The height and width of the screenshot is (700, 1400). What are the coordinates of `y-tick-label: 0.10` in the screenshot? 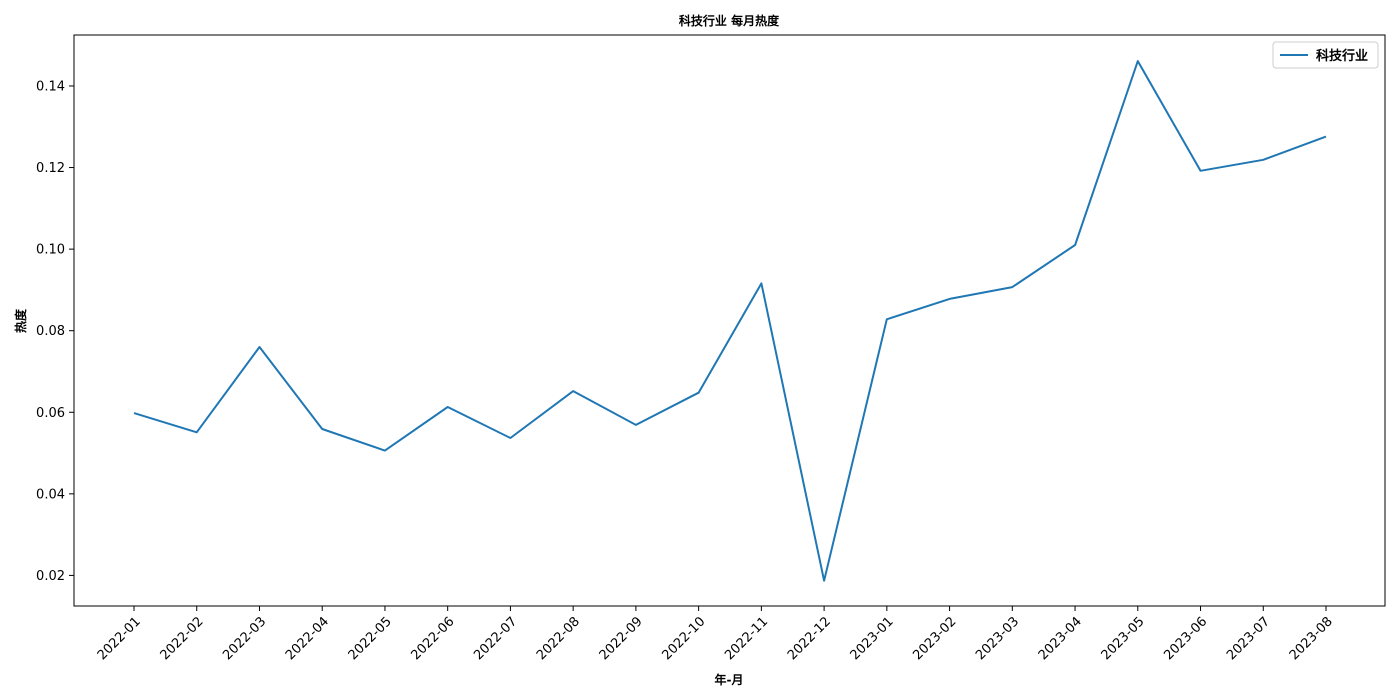 It's located at (50, 250).